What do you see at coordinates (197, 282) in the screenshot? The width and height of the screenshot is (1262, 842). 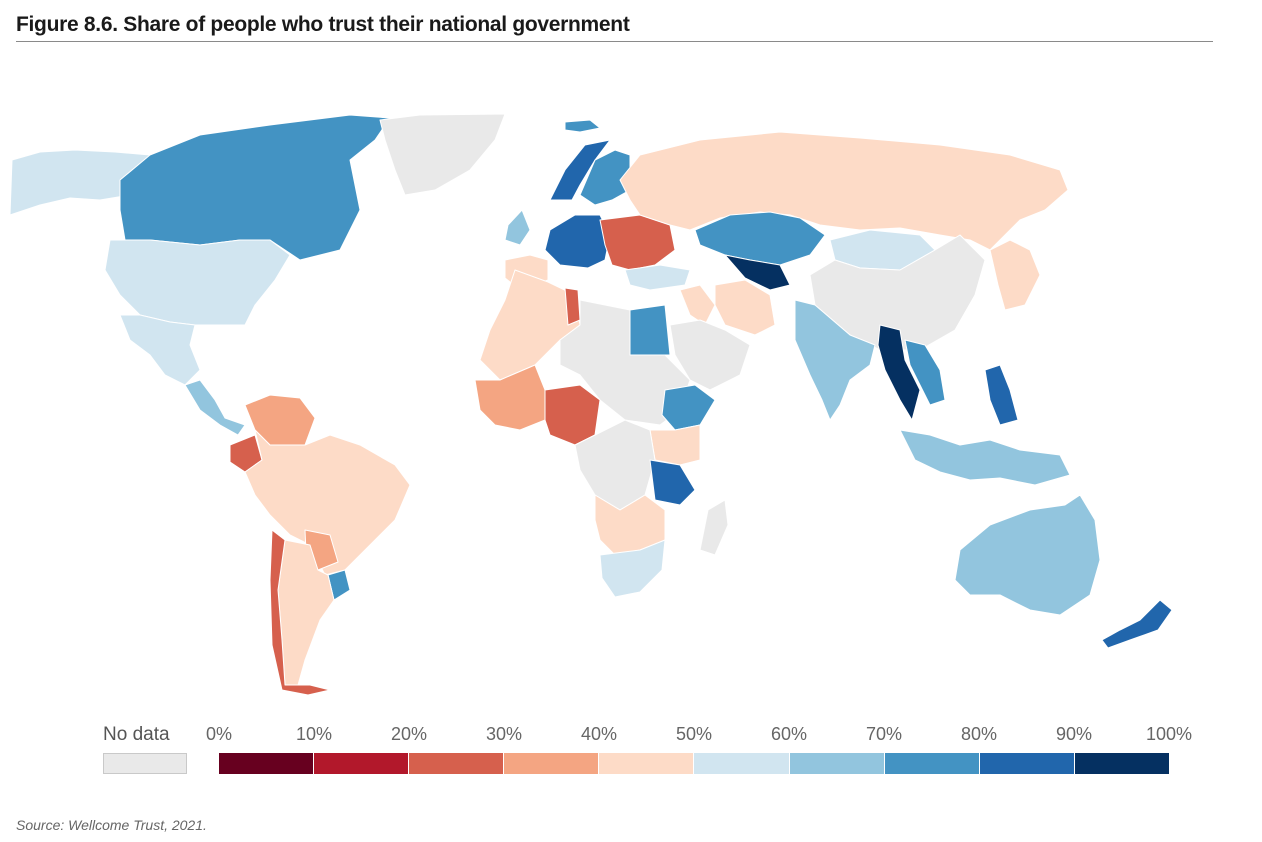 I see `region-usa` at bounding box center [197, 282].